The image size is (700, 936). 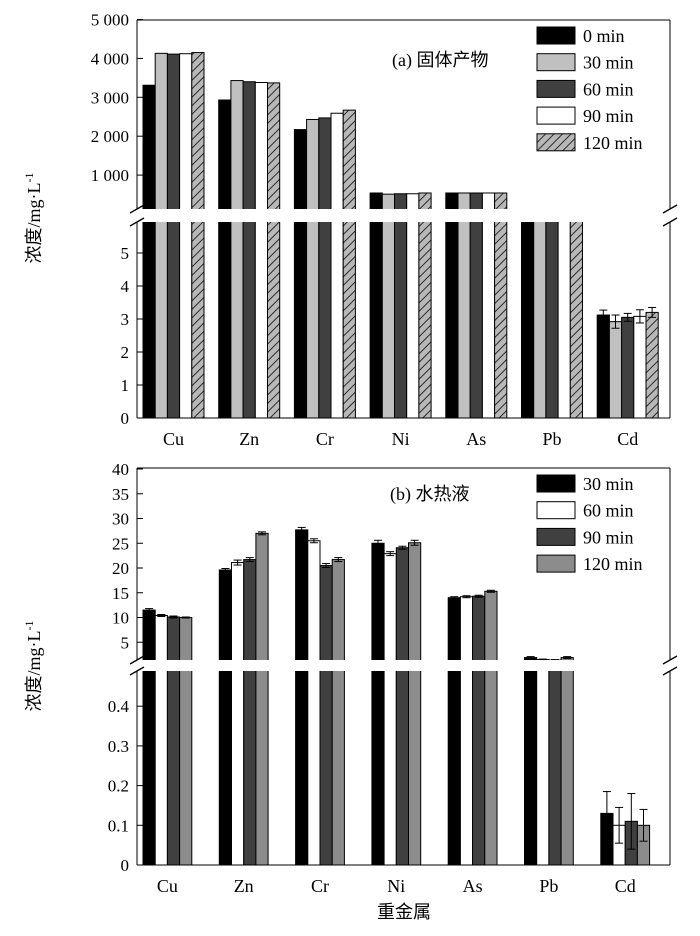 I want to click on y-tick-label: 0.1, so click(x=118, y=825).